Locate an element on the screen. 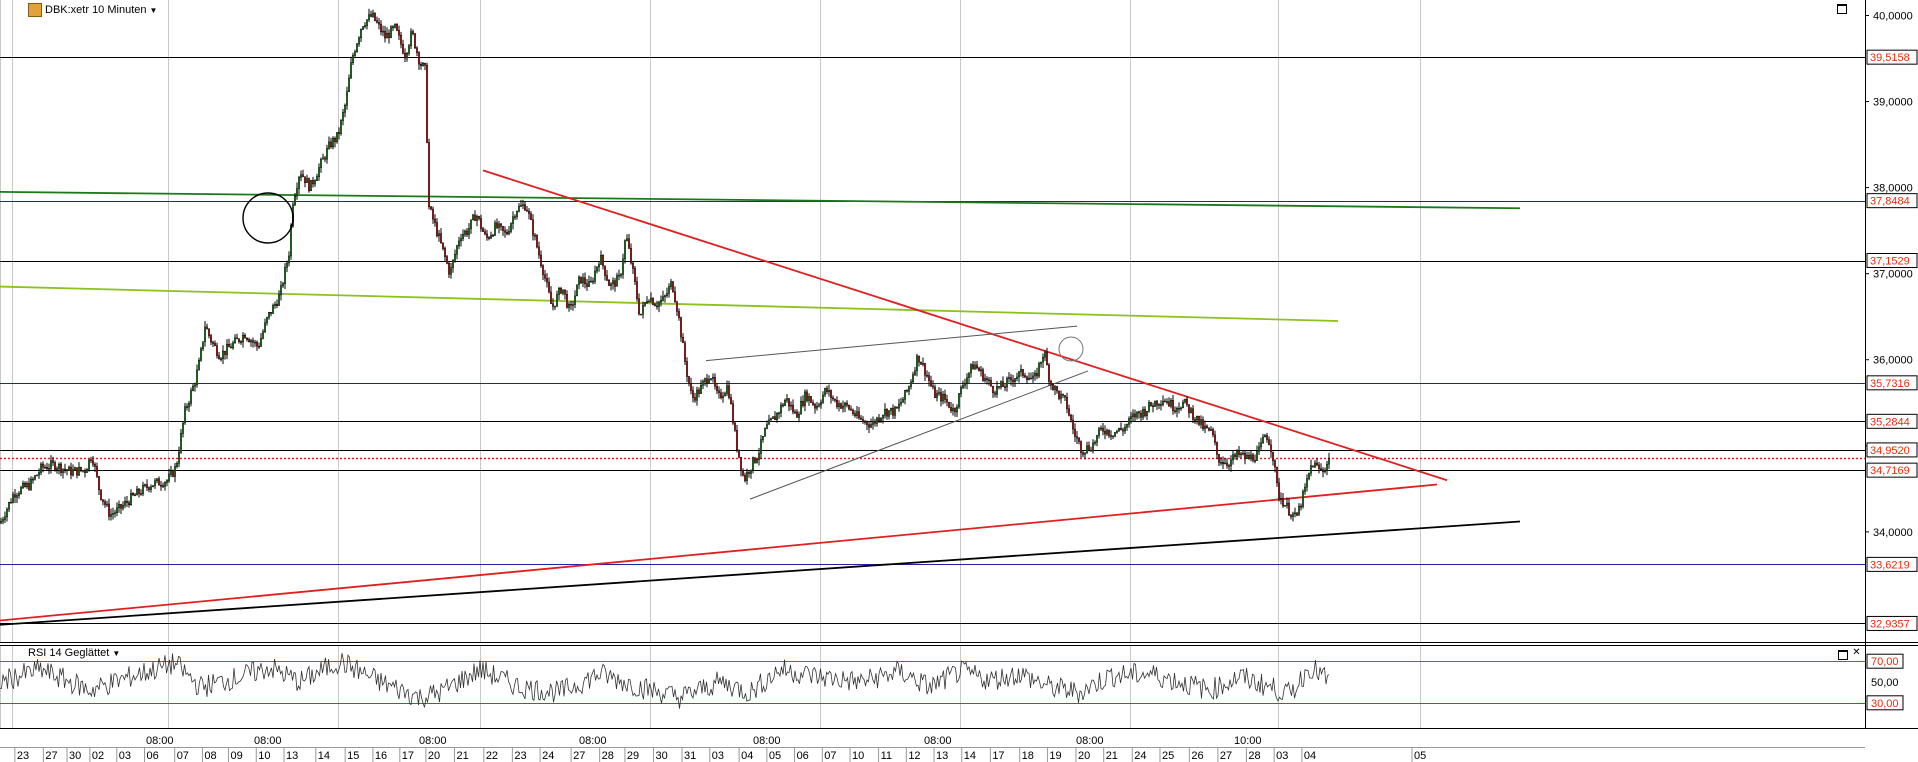 Image resolution: width=1918 pixels, height=762 pixels. rsi-header: RSI 14 Geglättet ▼ is located at coordinates (74, 653).